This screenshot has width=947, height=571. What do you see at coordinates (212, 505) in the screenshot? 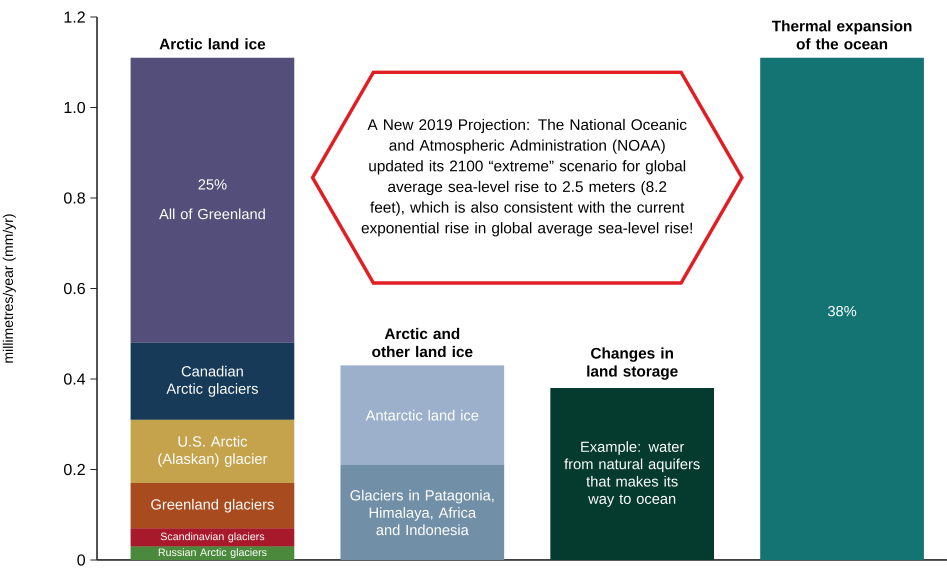
I see `series-label: Greenland glaciers` at bounding box center [212, 505].